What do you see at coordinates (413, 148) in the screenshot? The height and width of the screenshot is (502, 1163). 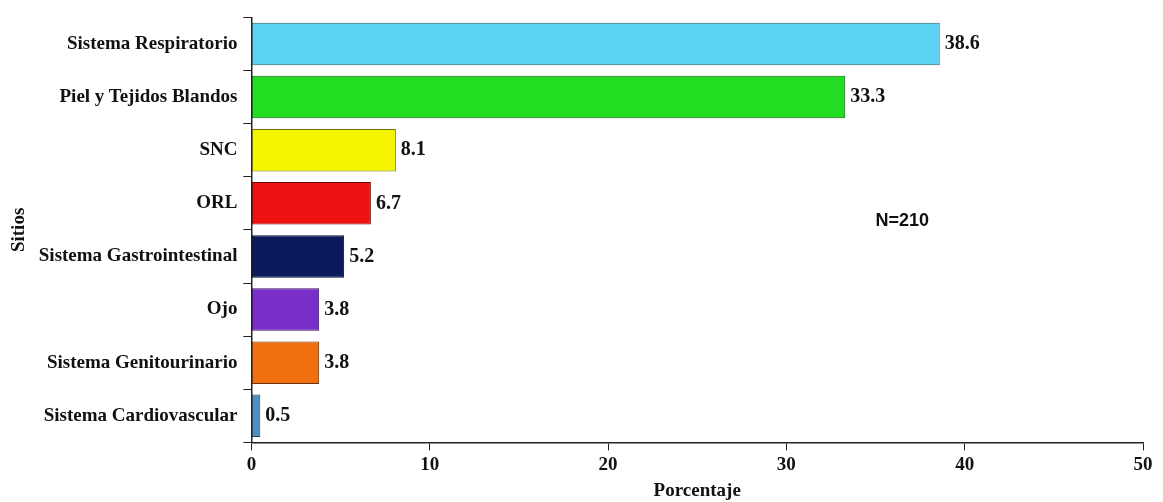 I see `data-label: 8.1` at bounding box center [413, 148].